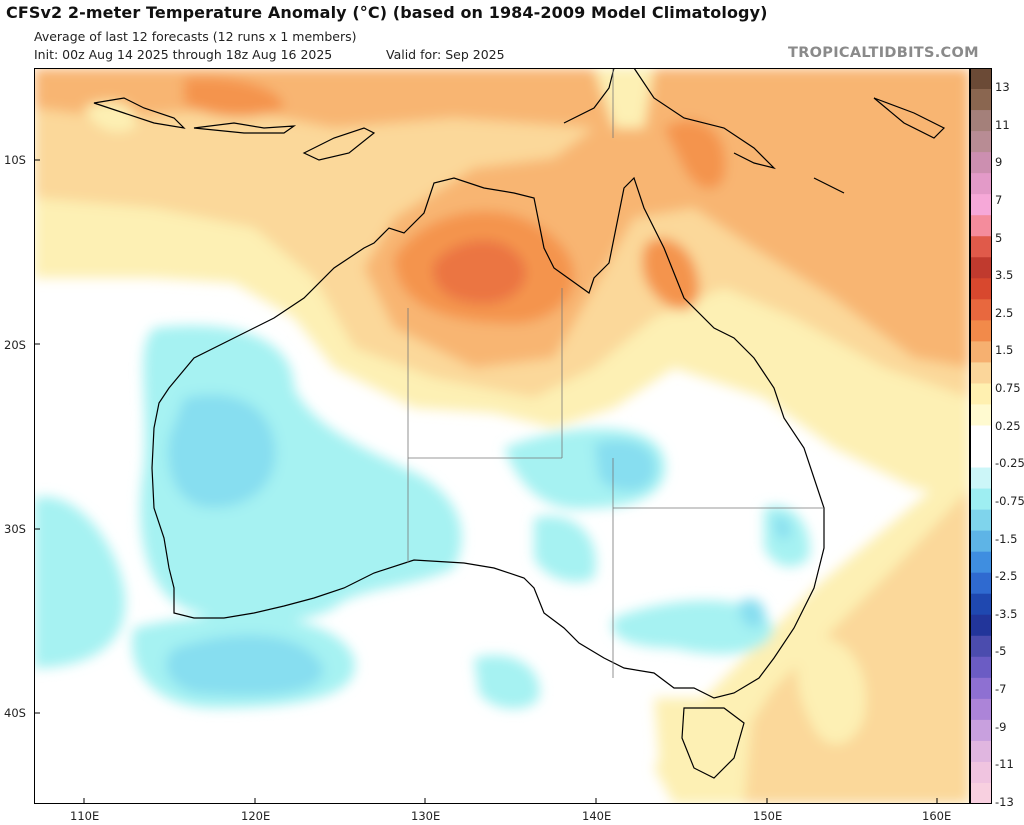  What do you see at coordinates (15, 160) in the screenshot?
I see `lat-label-10s: 10S` at bounding box center [15, 160].